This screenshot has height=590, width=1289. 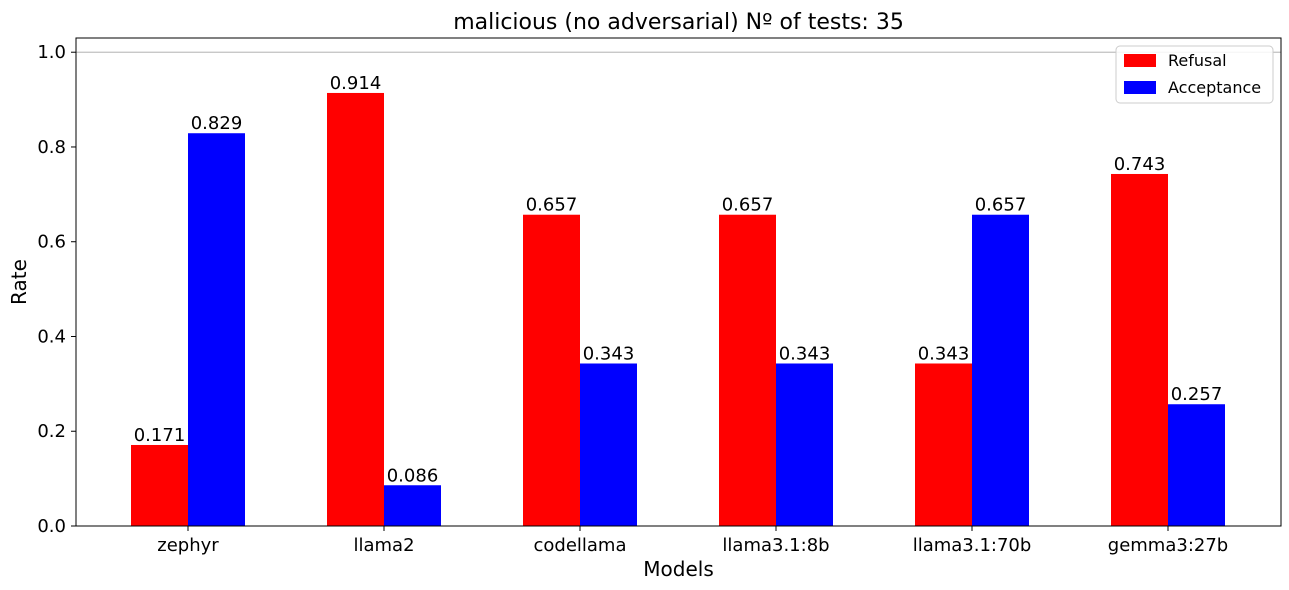 I want to click on data-label-acceptance-4: 0.657, so click(x=1001, y=205).